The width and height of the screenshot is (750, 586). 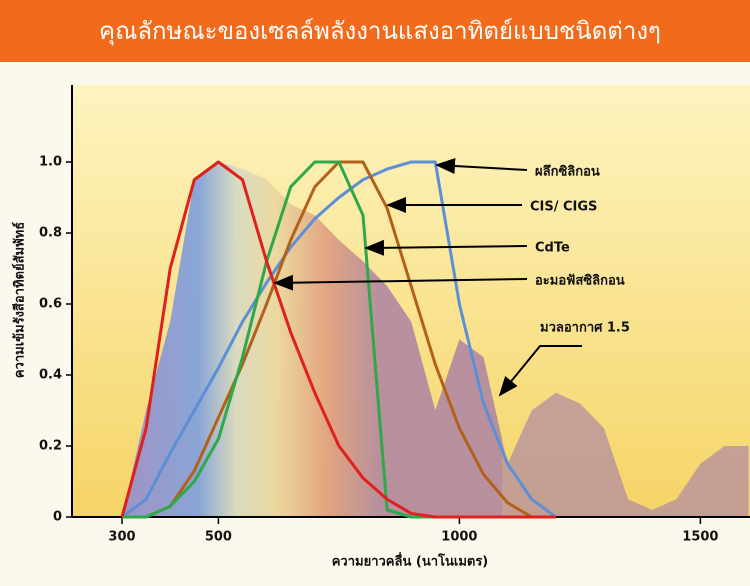 What do you see at coordinates (50, 162) in the screenshot?
I see `y-tick-label: 1.0` at bounding box center [50, 162].